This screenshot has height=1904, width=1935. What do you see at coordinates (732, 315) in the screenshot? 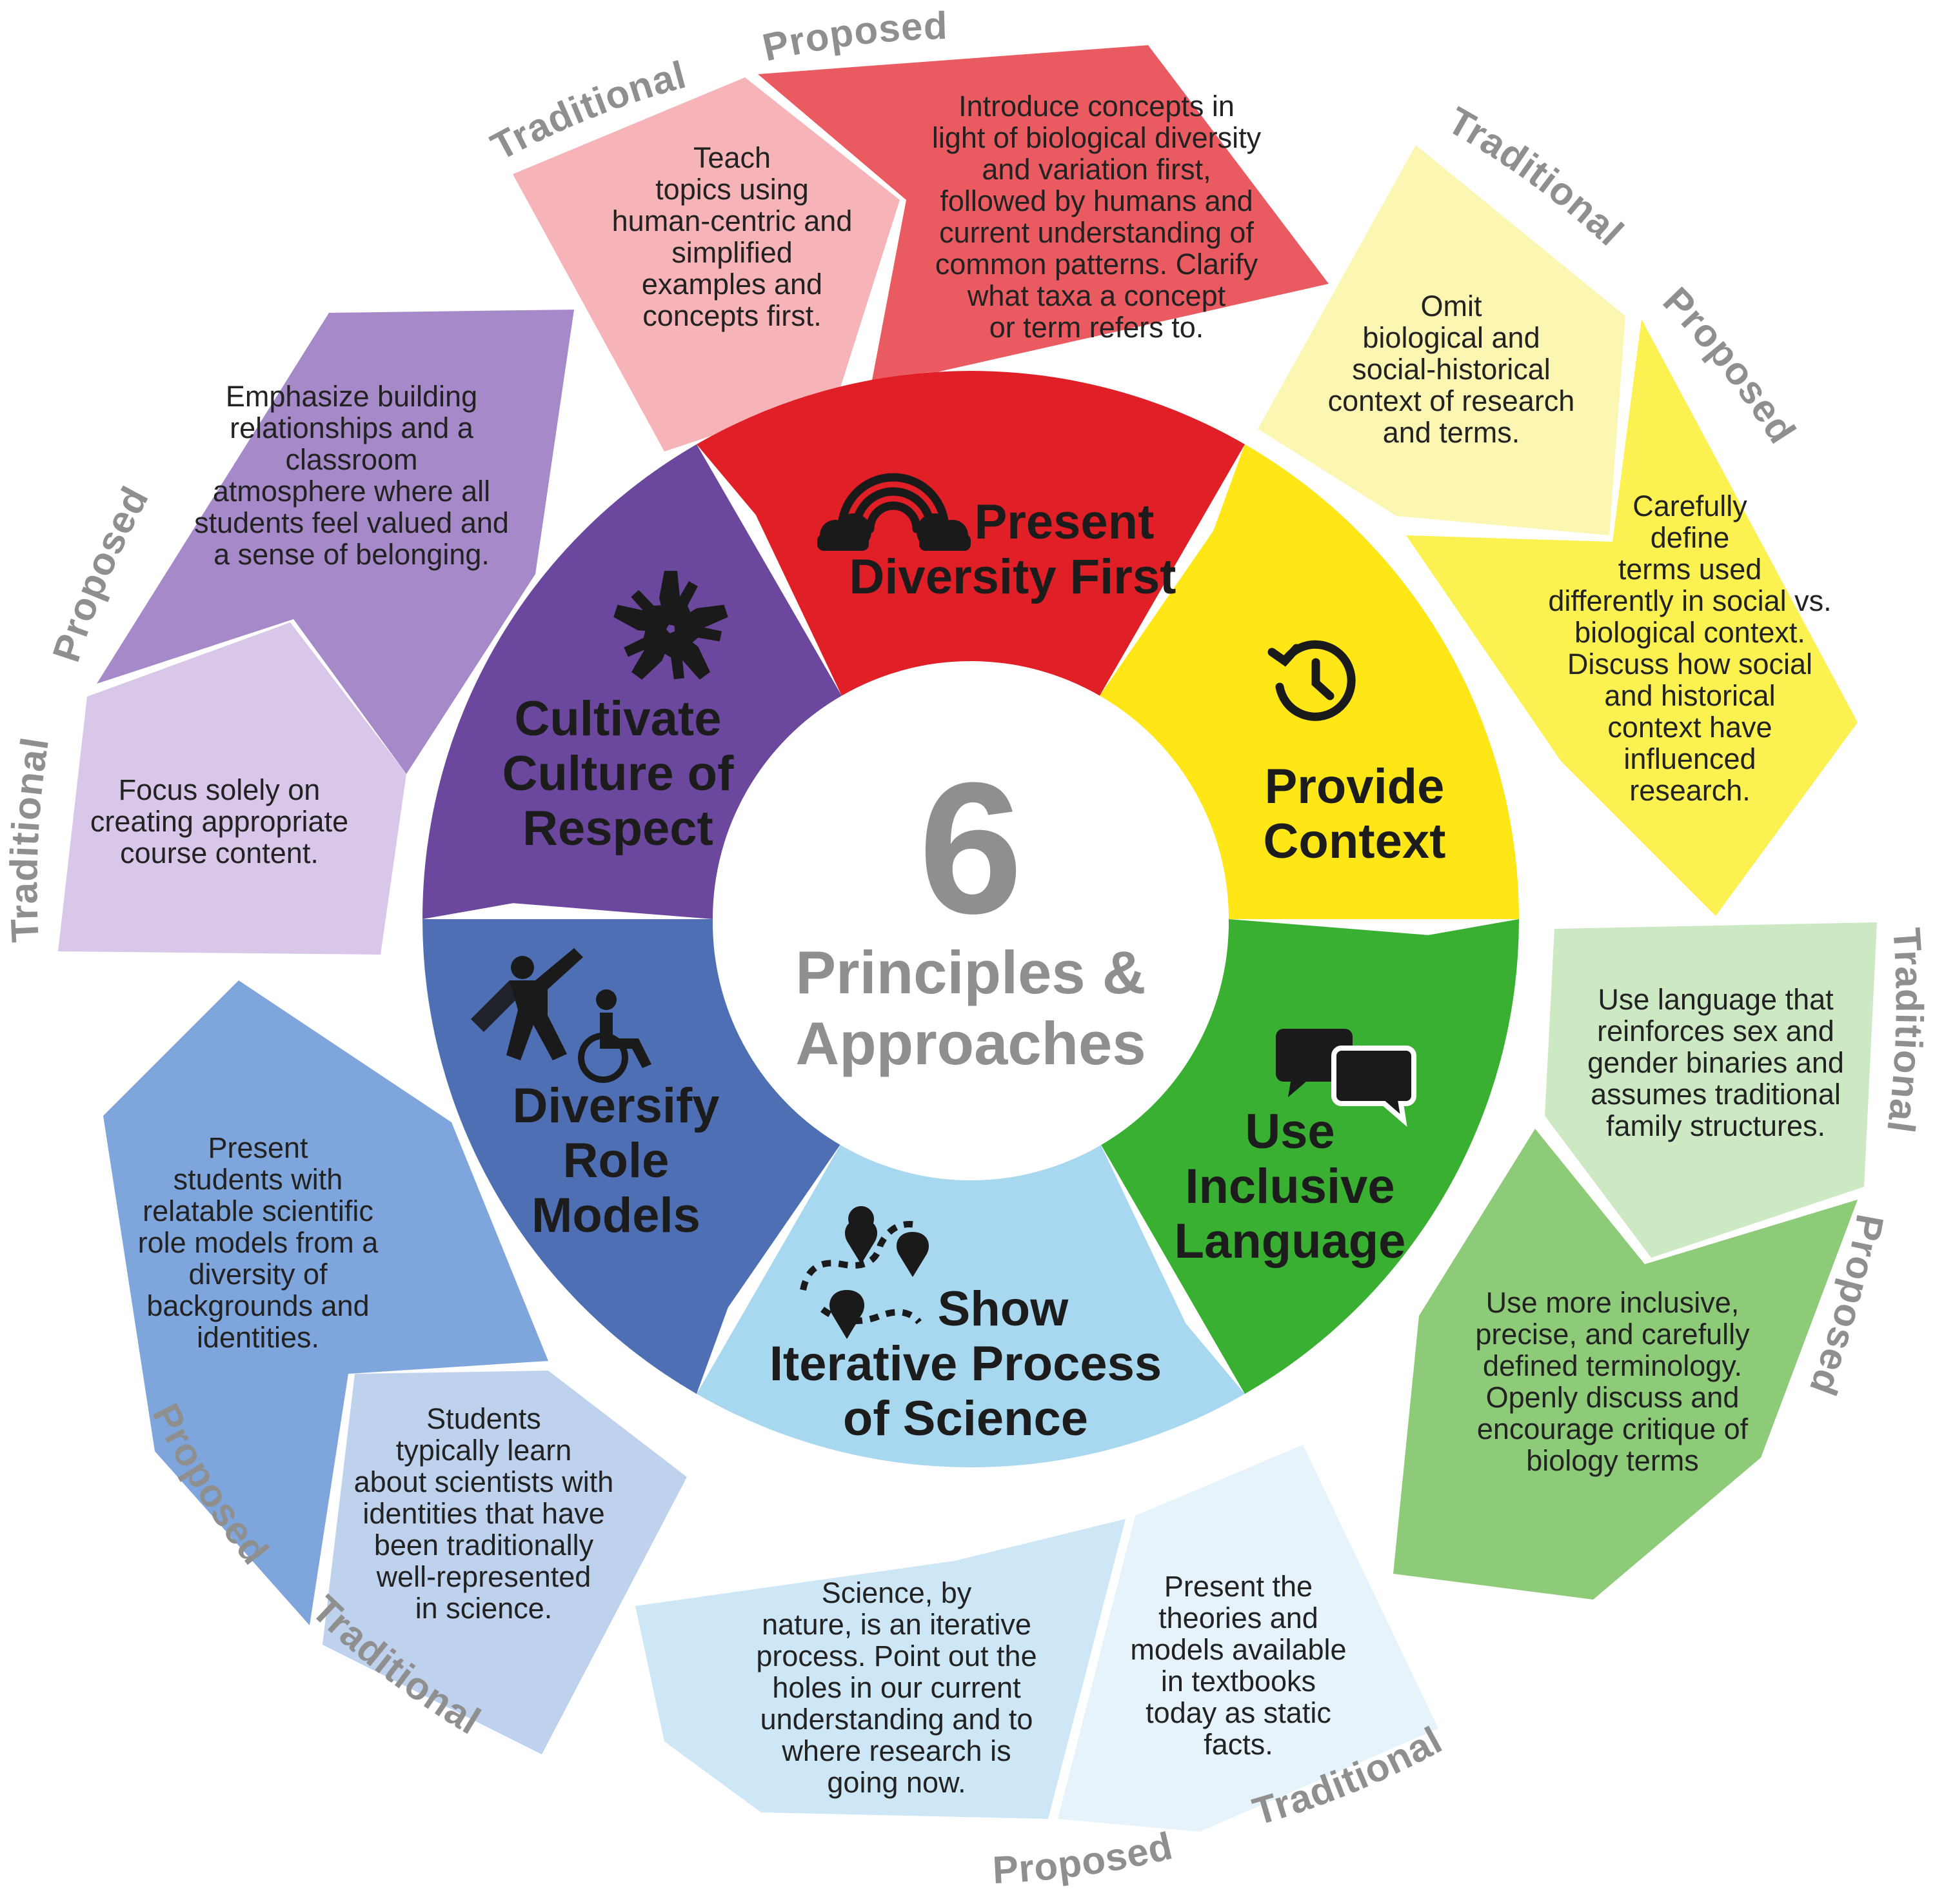
I see `text-line: concepts first.` at bounding box center [732, 315].